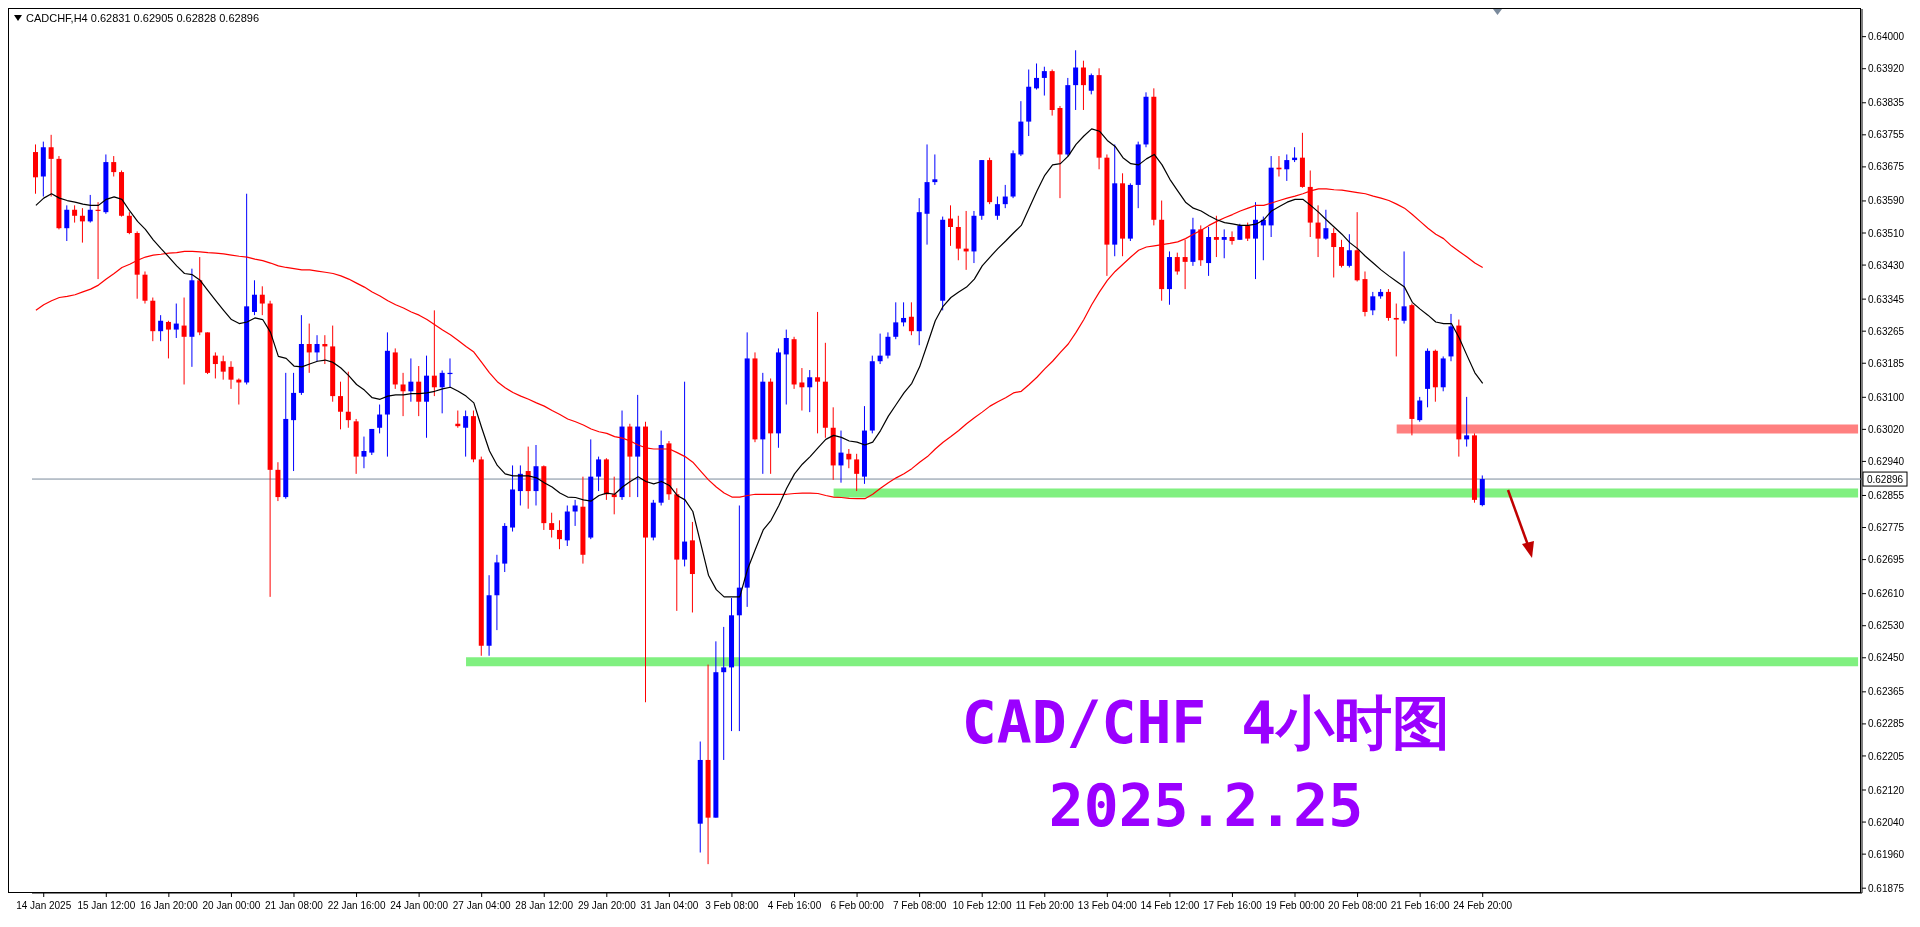 This screenshot has height=927, width=1920. Describe the element at coordinates (669, 905) in the screenshot. I see `x-tick-label: 31 Jan 04:00` at that location.